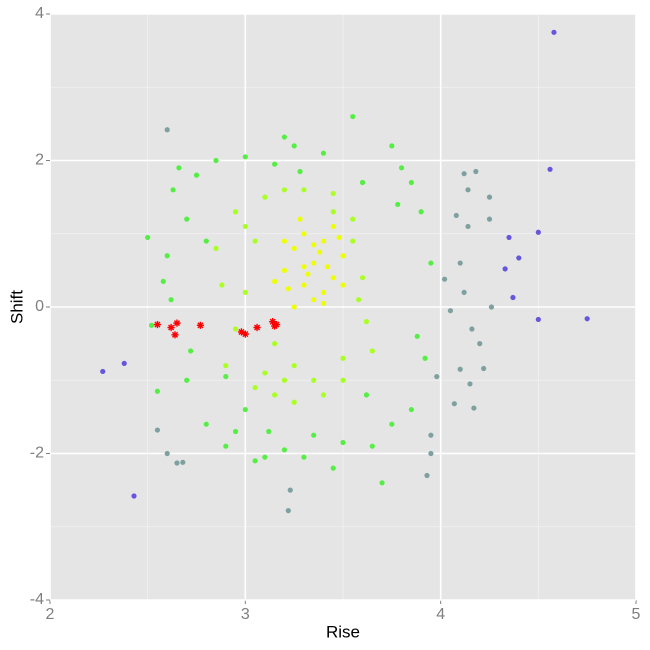 This screenshot has width=650, height=650. What do you see at coordinates (39, 306) in the screenshot?
I see `y-tick-label: 0` at bounding box center [39, 306].